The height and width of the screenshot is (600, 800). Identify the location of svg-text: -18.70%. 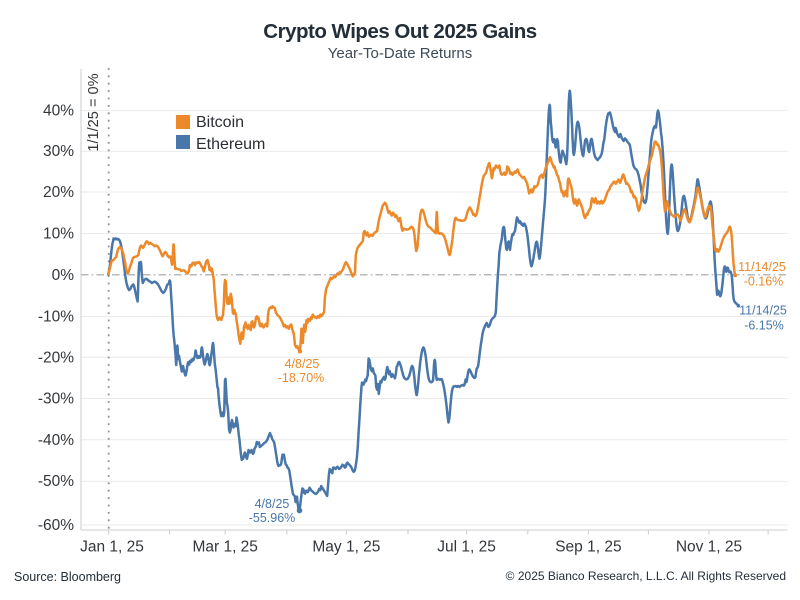
(301, 378).